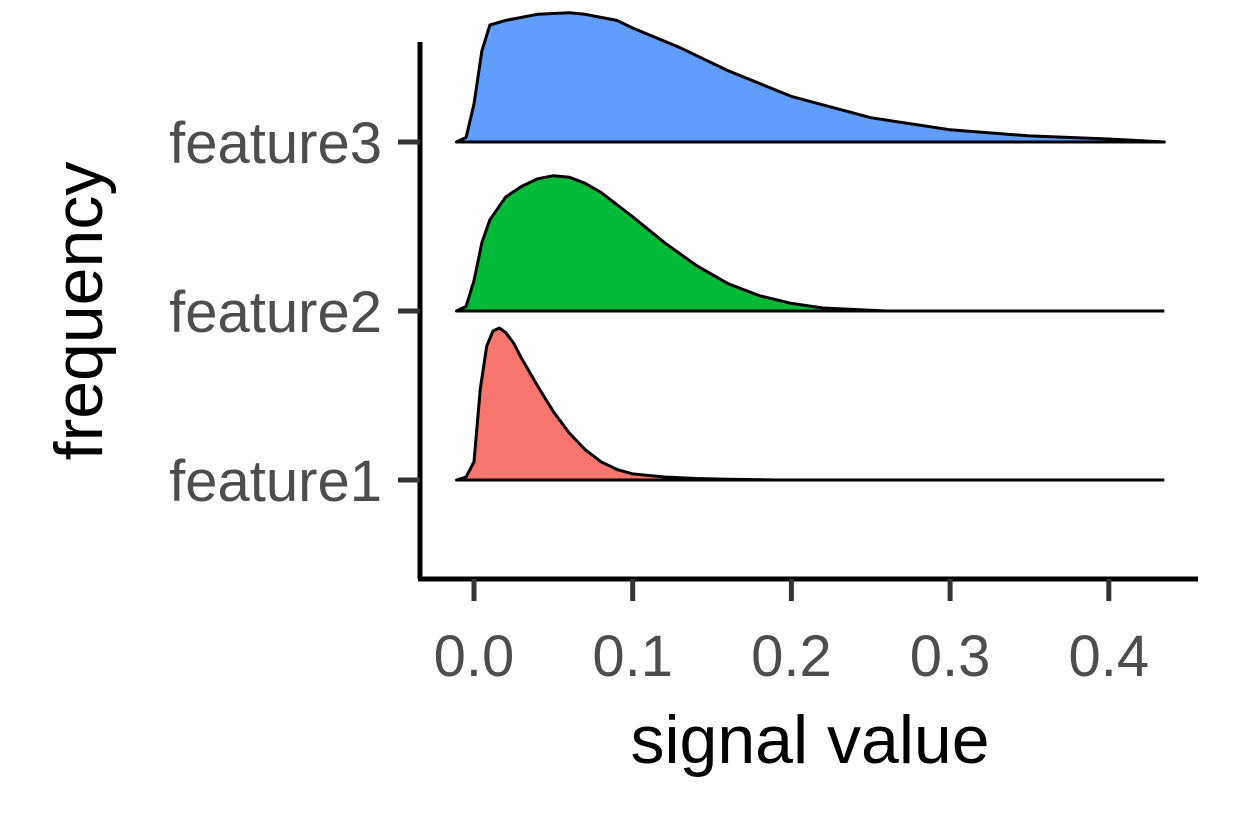  I want to click on x-tick-label: 0.4, so click(1108, 656).